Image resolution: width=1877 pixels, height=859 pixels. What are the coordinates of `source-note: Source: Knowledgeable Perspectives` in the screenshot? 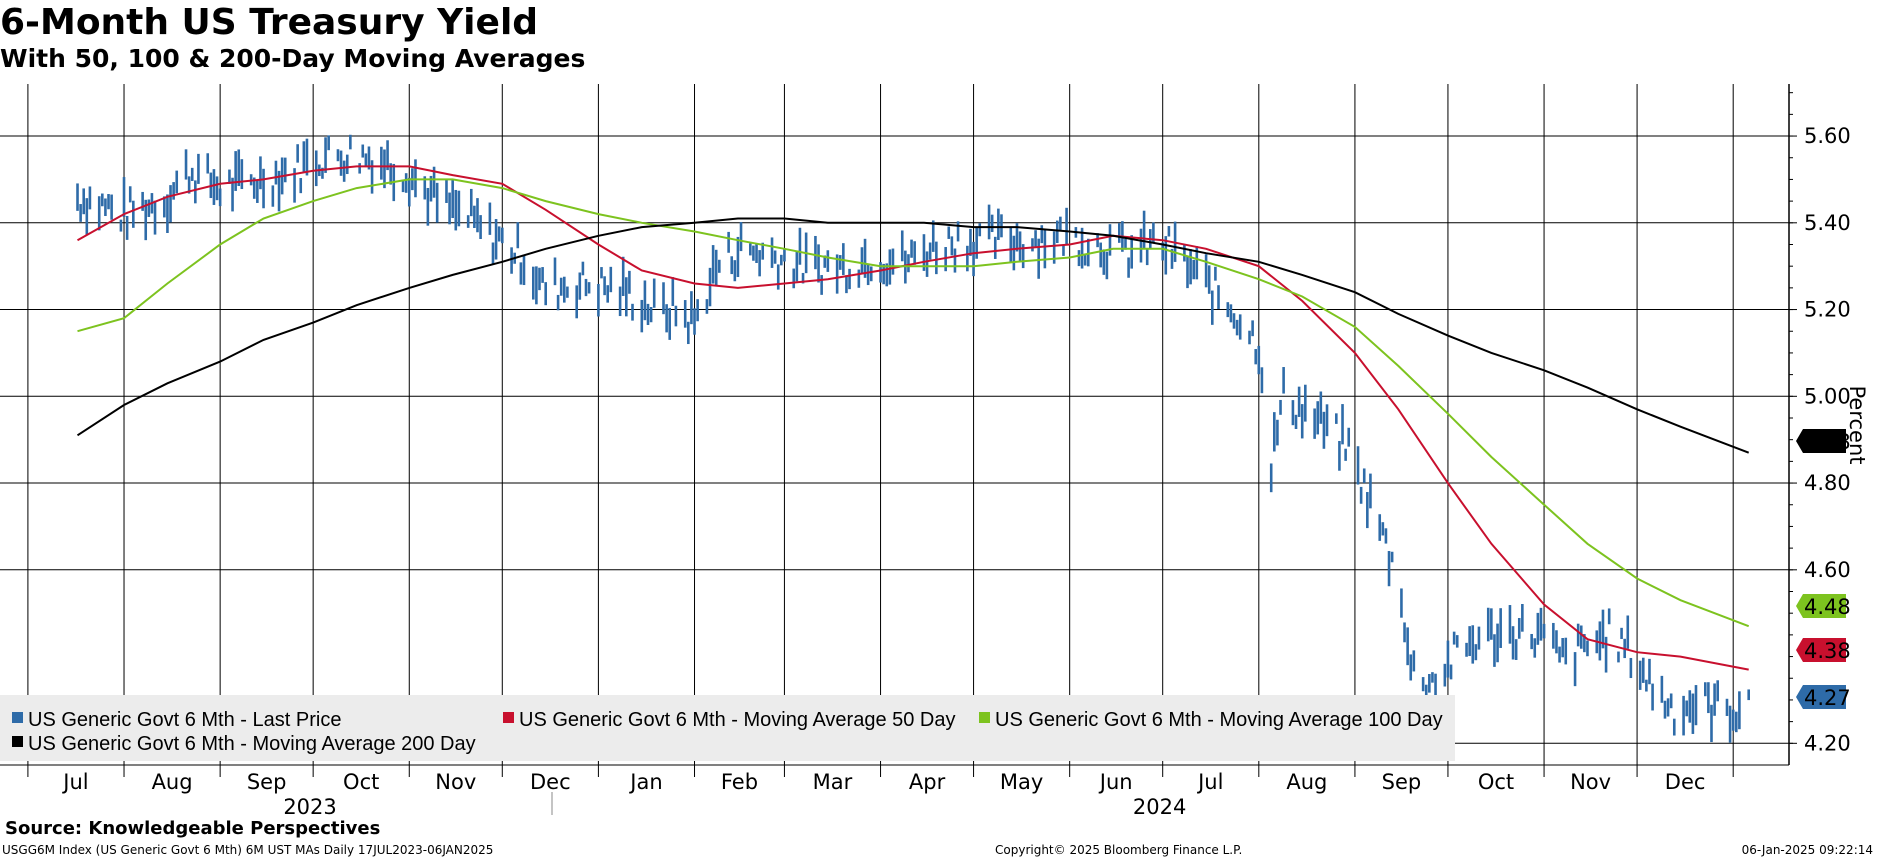 It's located at (193, 828).